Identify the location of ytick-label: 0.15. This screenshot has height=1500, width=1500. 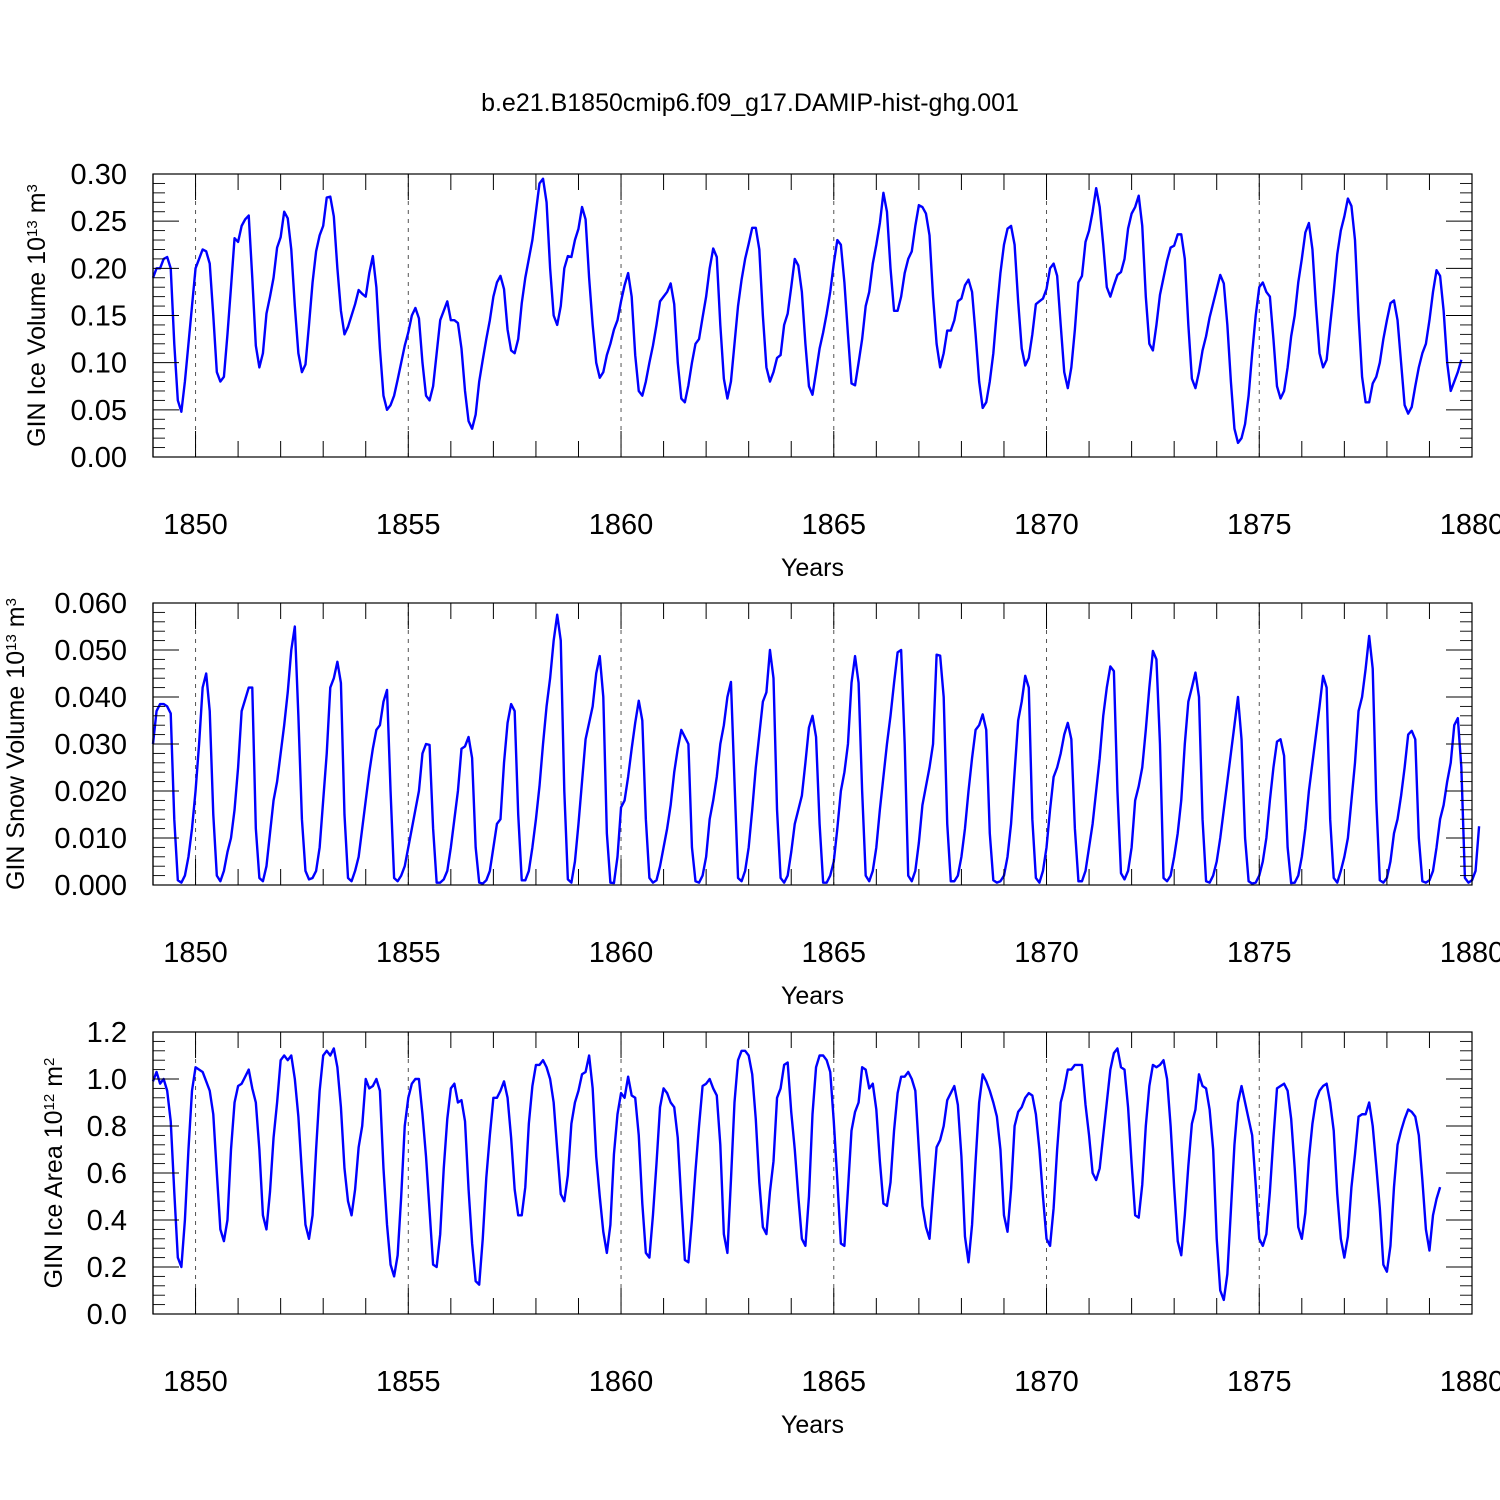
(99, 317).